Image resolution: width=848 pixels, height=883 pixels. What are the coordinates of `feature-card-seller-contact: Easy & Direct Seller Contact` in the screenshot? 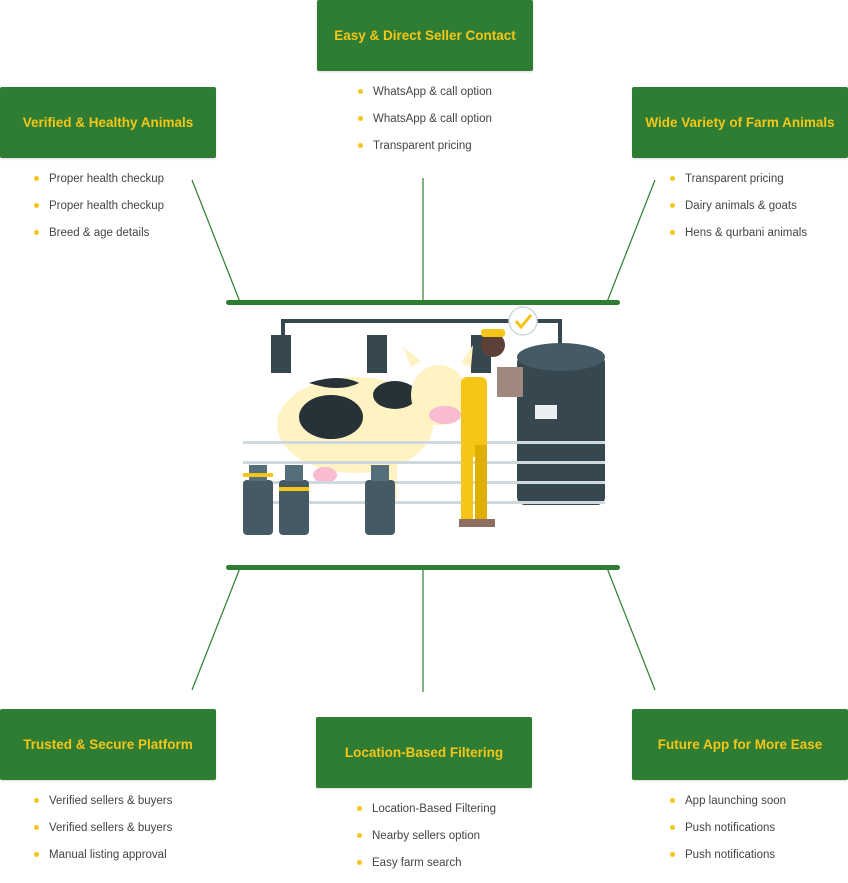 It's located at (425, 35).